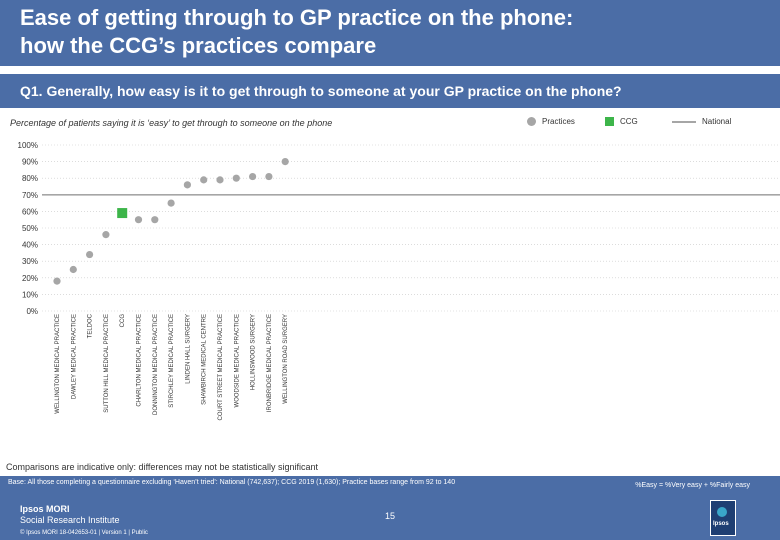  I want to click on category-label: SUTTON HILL MEDICAL PRACTICE, so click(107, 363).